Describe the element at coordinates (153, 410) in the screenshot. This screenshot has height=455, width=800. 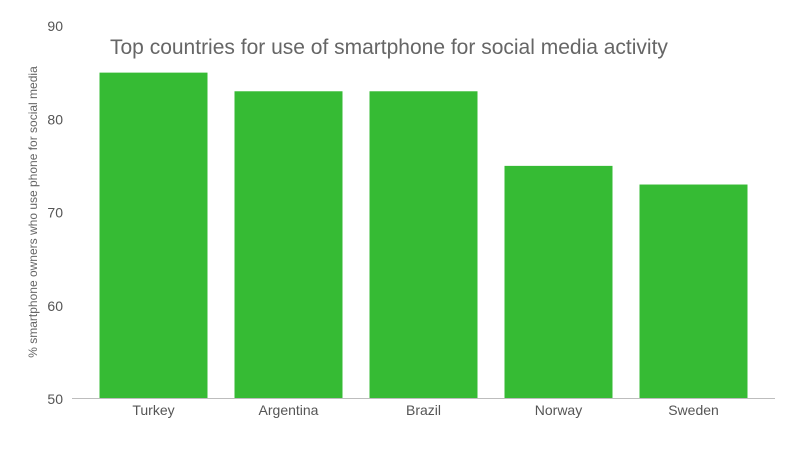
I see `x-tick-label: Turkey` at that location.